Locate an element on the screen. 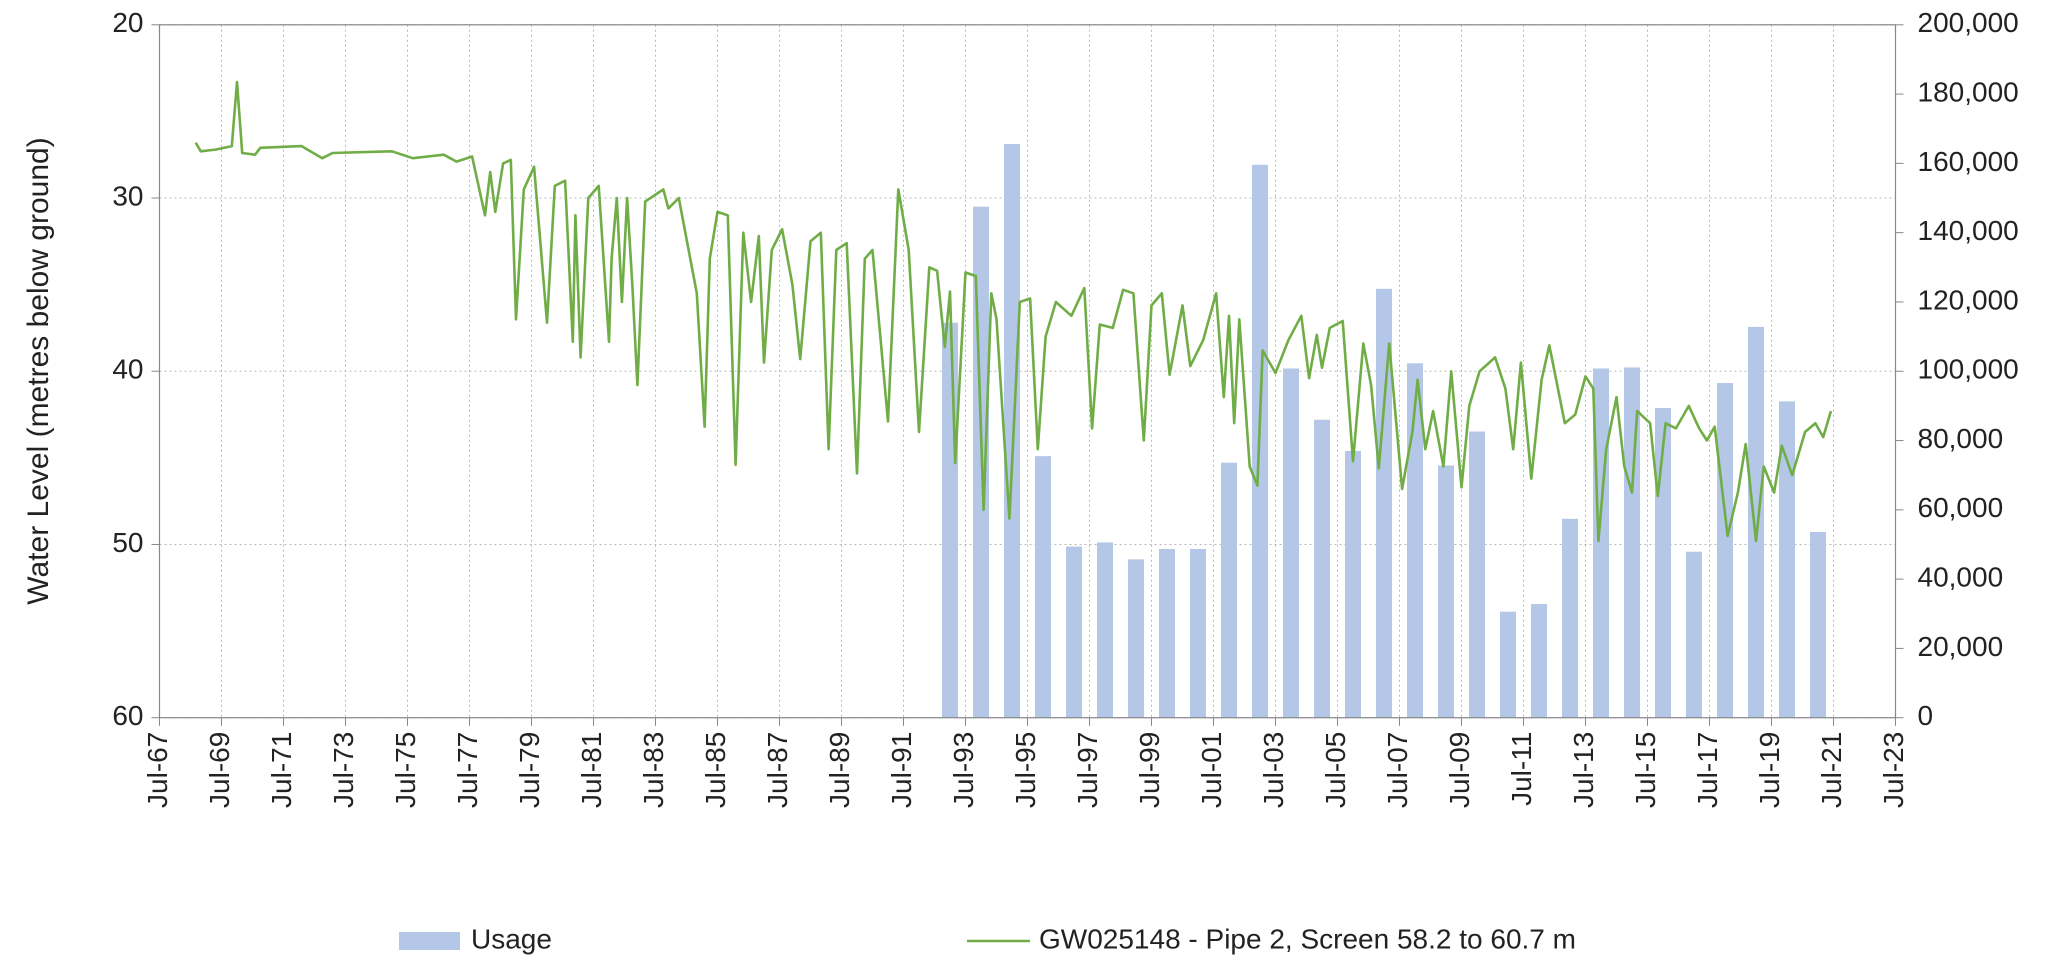  y-tick-label: 40 is located at coordinates (127, 369).